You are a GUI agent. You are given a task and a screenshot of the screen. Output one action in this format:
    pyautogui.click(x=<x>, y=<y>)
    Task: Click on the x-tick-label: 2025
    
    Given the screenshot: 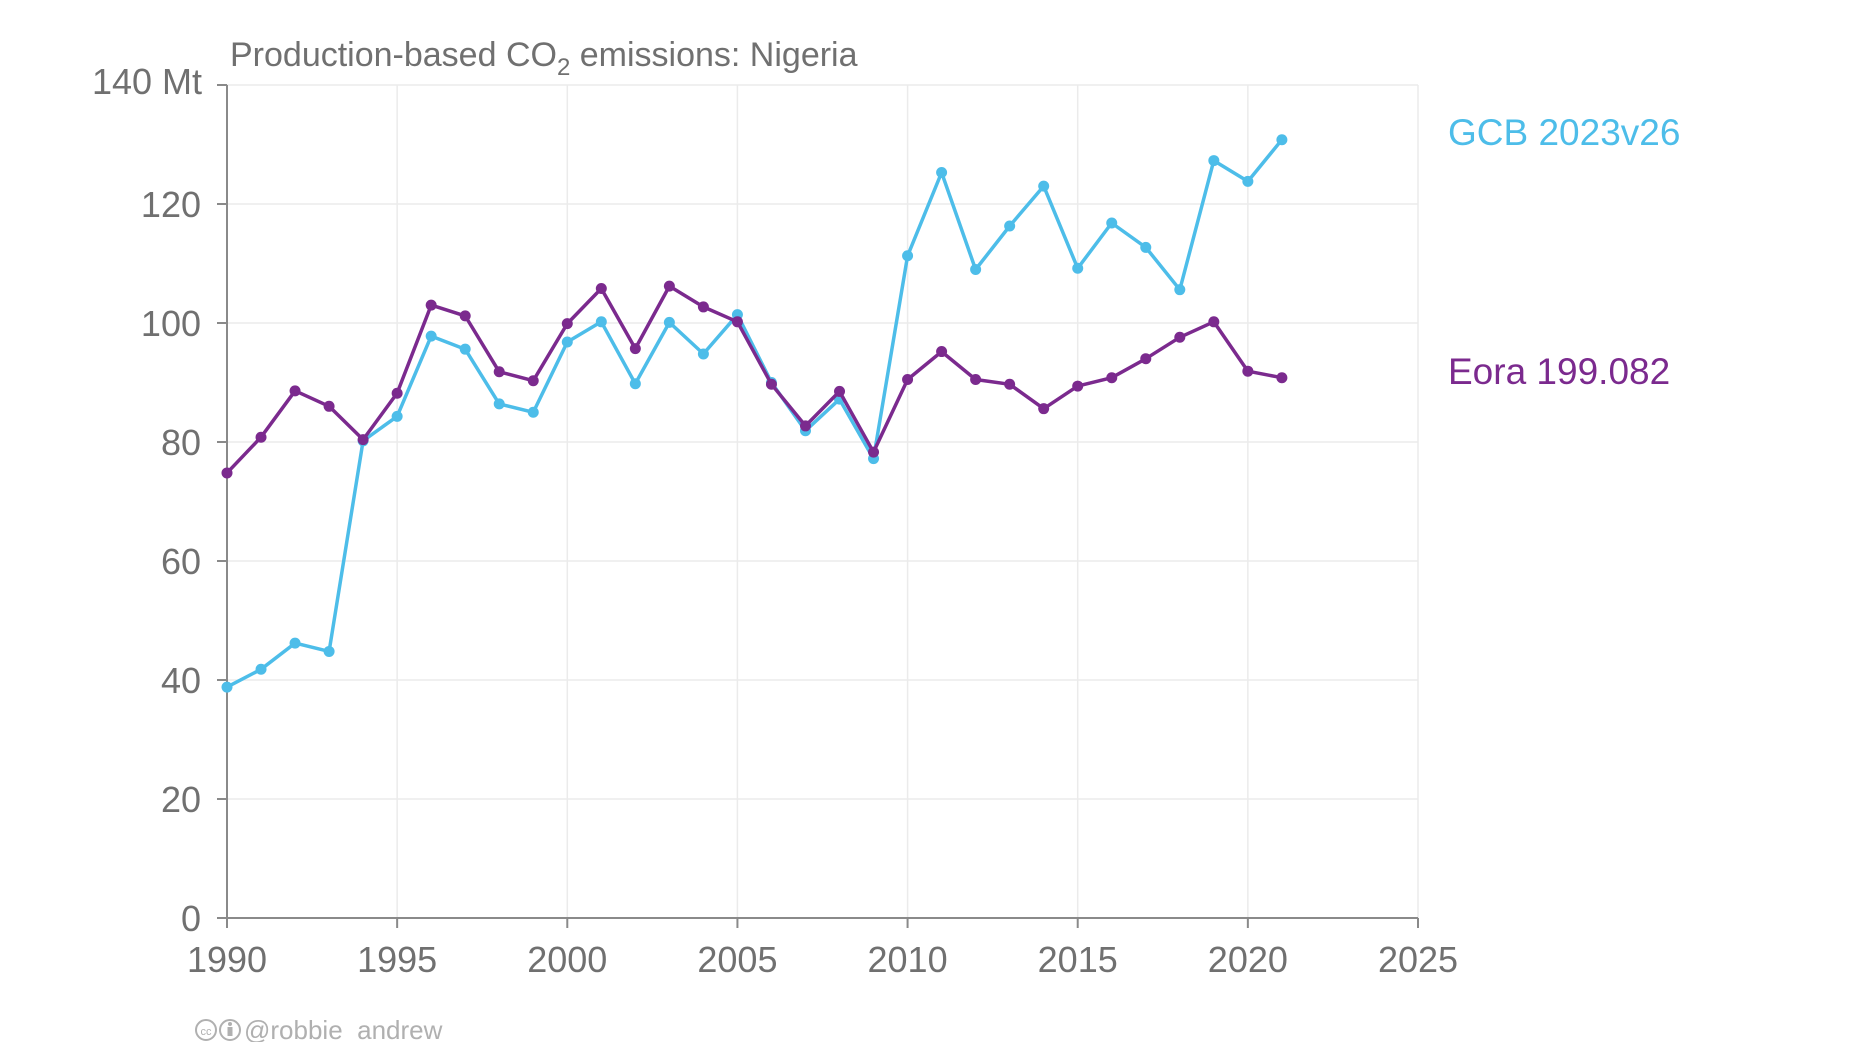 What is the action you would take?
    pyautogui.click(x=1418, y=959)
    